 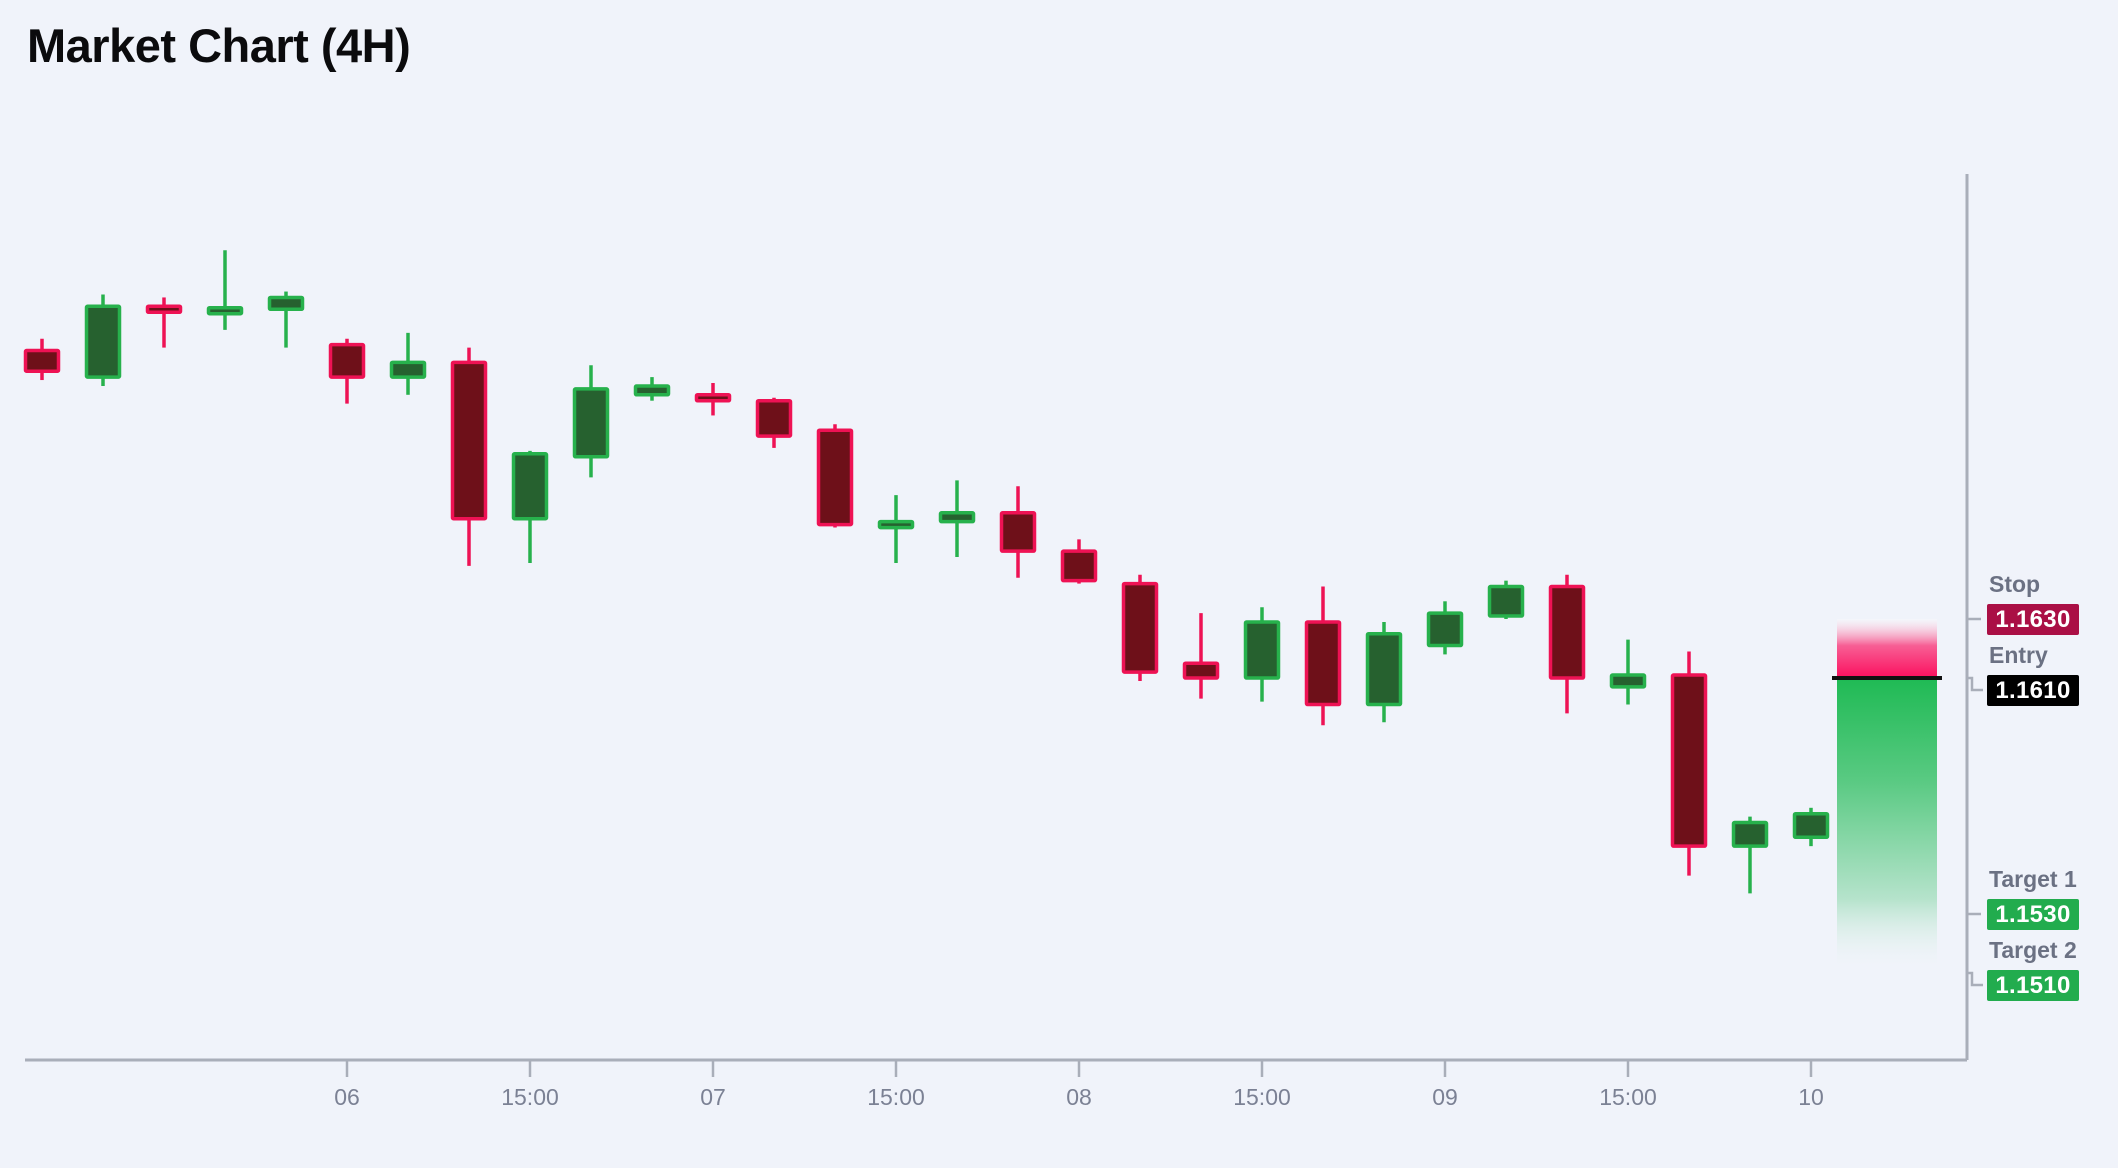 I want to click on x-tick-label-1: 15:00, so click(x=530, y=1097).